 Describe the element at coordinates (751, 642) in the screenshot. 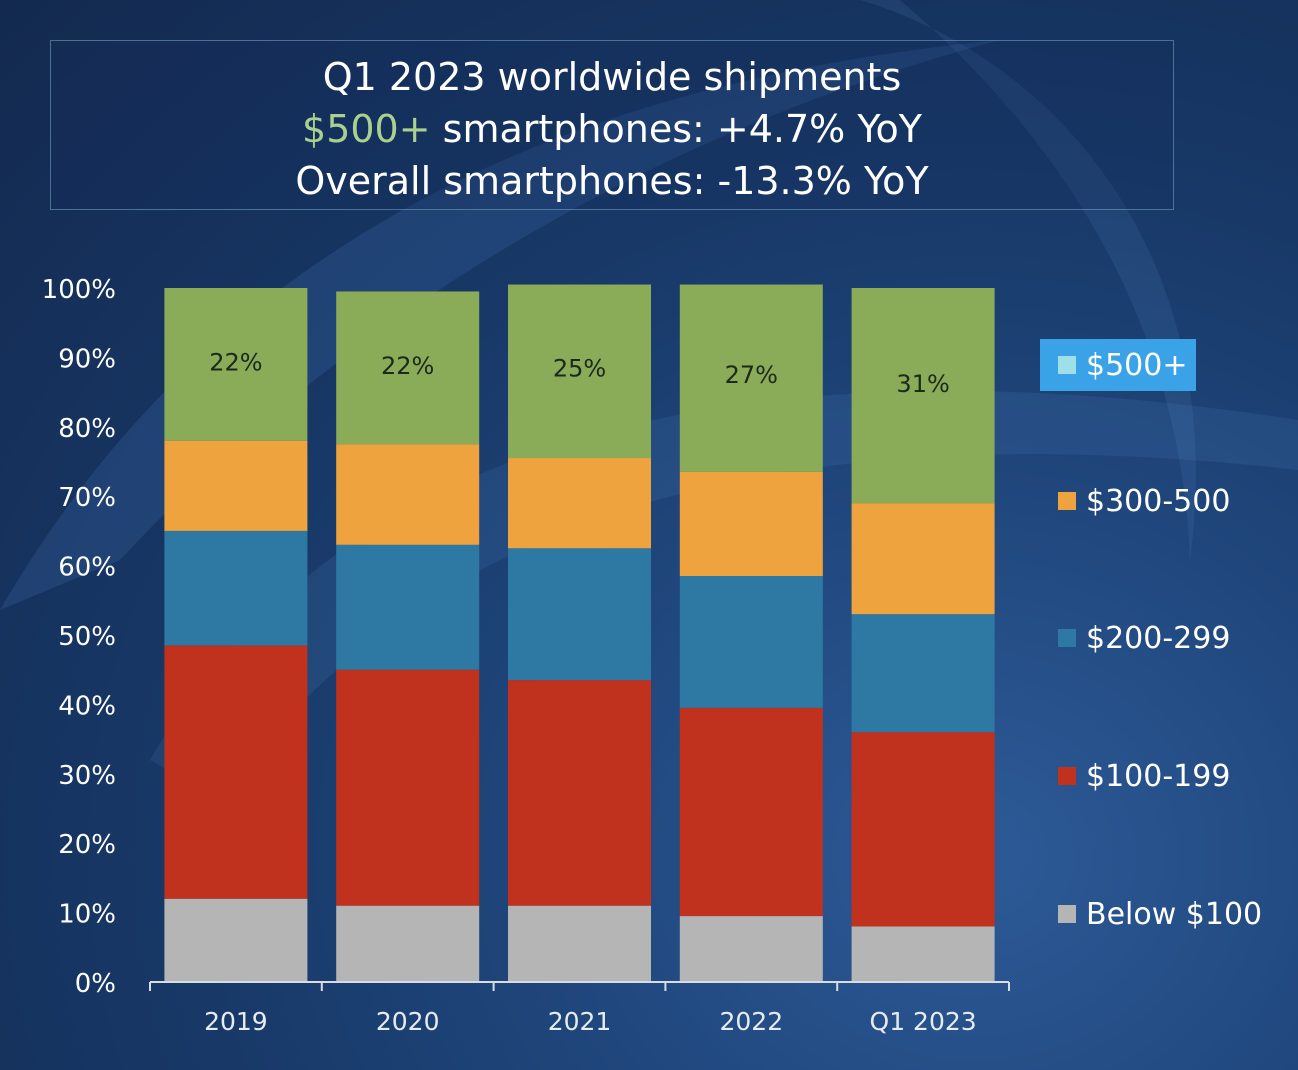

I see `bar-segment-200-299-2022` at that location.